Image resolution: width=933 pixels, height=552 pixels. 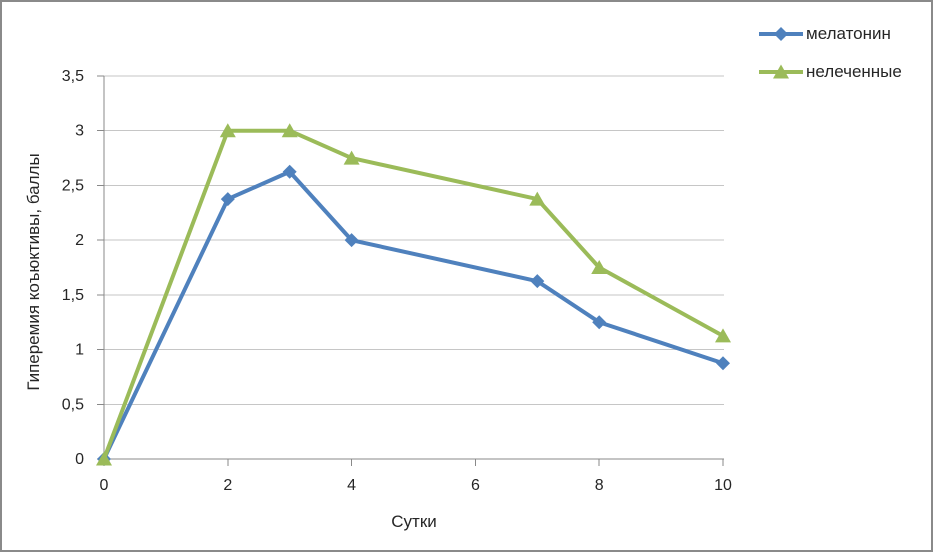 I want to click on x-tick-label: 10, so click(x=723, y=485).